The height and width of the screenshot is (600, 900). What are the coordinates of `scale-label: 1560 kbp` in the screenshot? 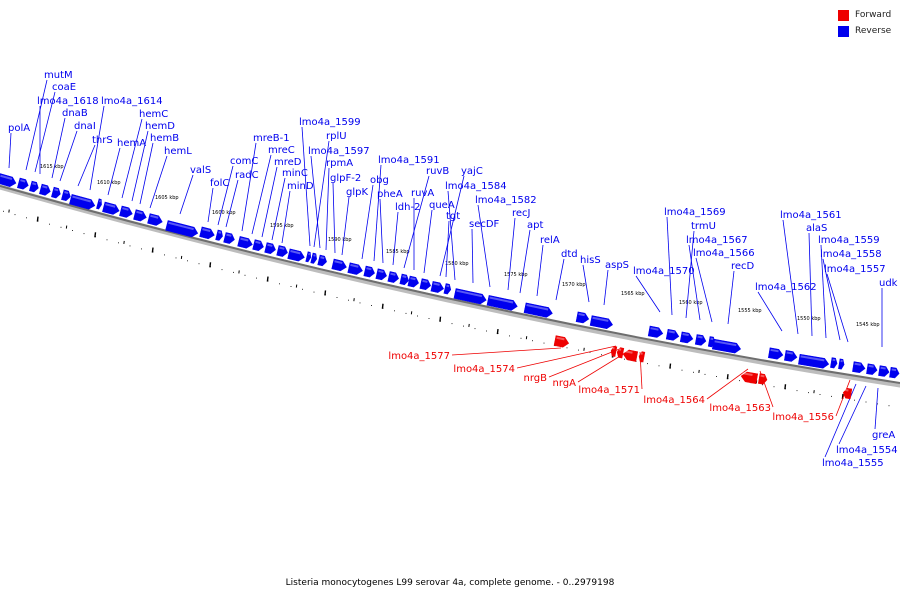 It's located at (691, 303).